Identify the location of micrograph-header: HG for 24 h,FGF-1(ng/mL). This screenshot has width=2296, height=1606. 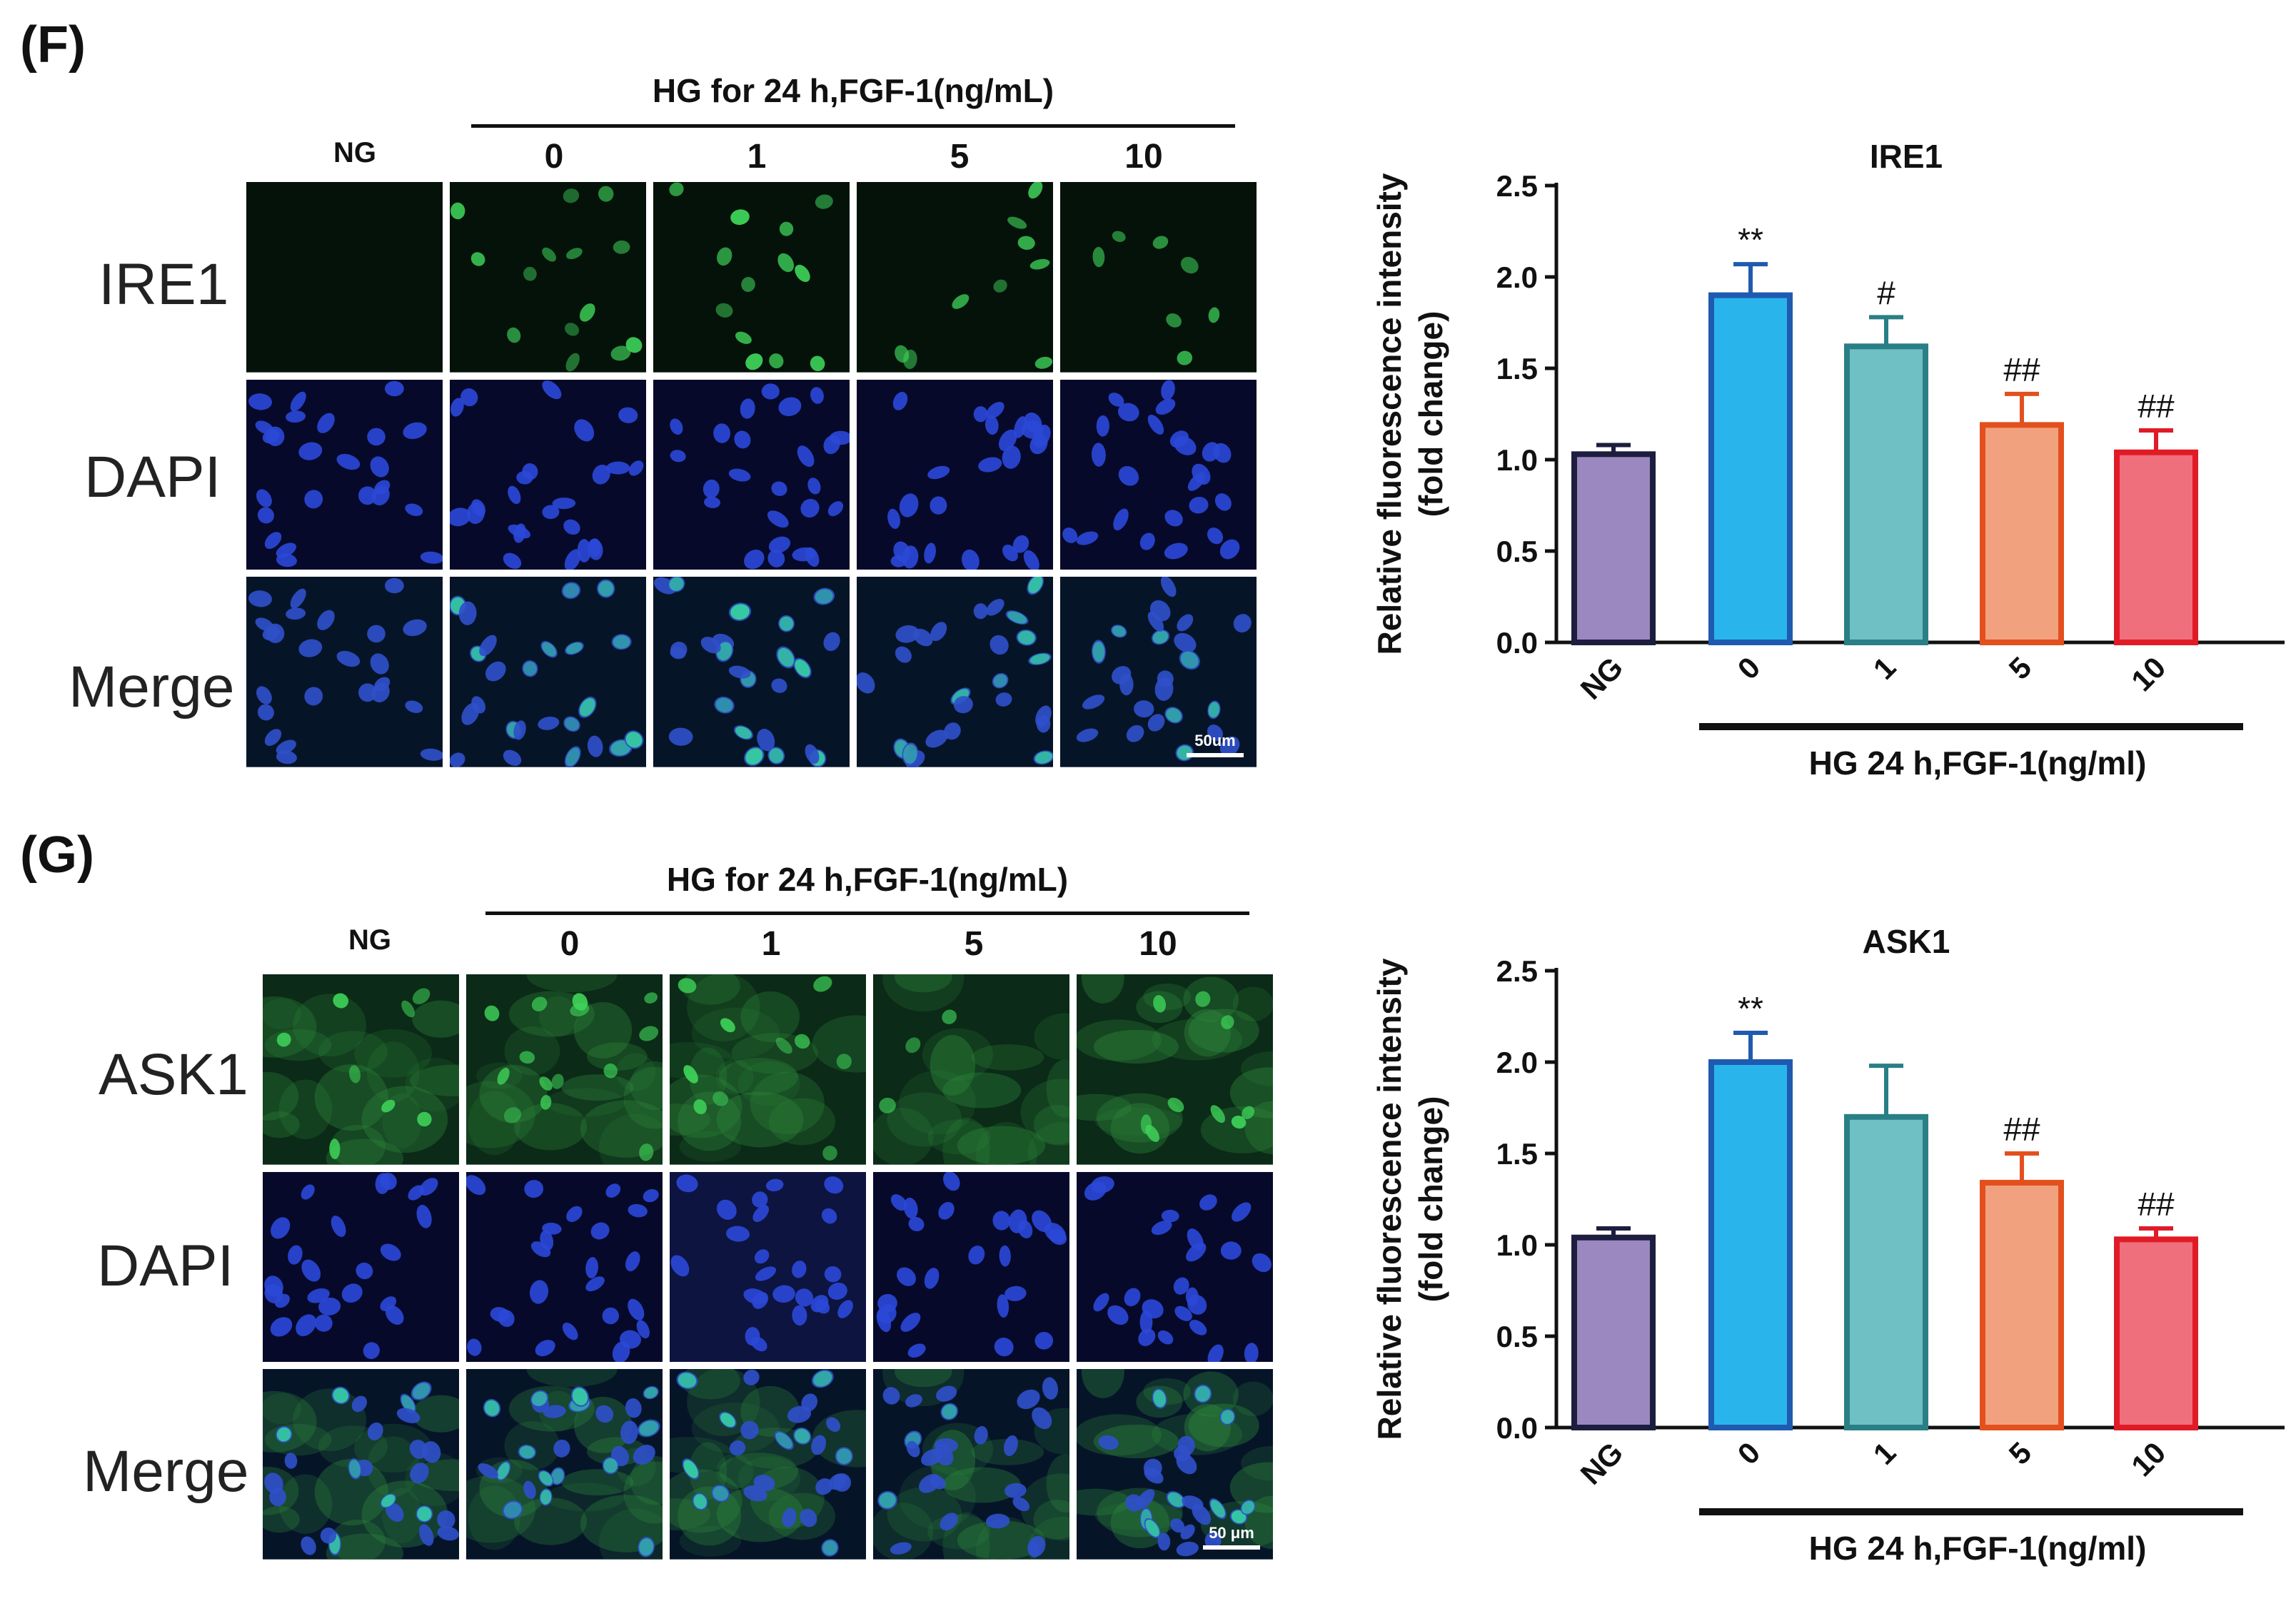
(853, 90).